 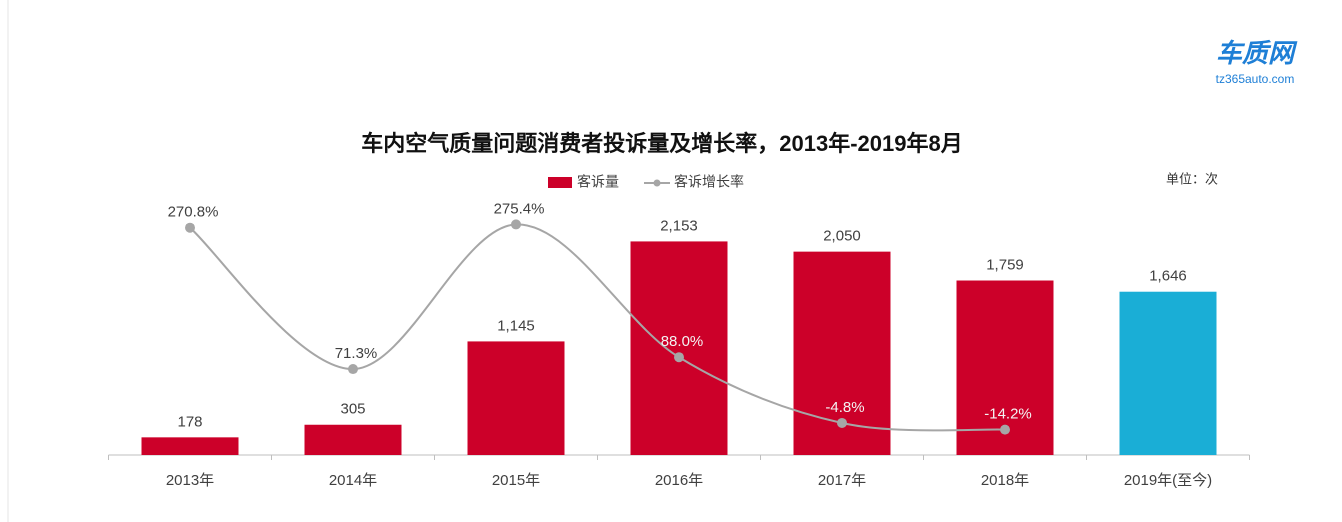 What do you see at coordinates (1255, 79) in the screenshot?
I see `logo-url: tz365auto.com` at bounding box center [1255, 79].